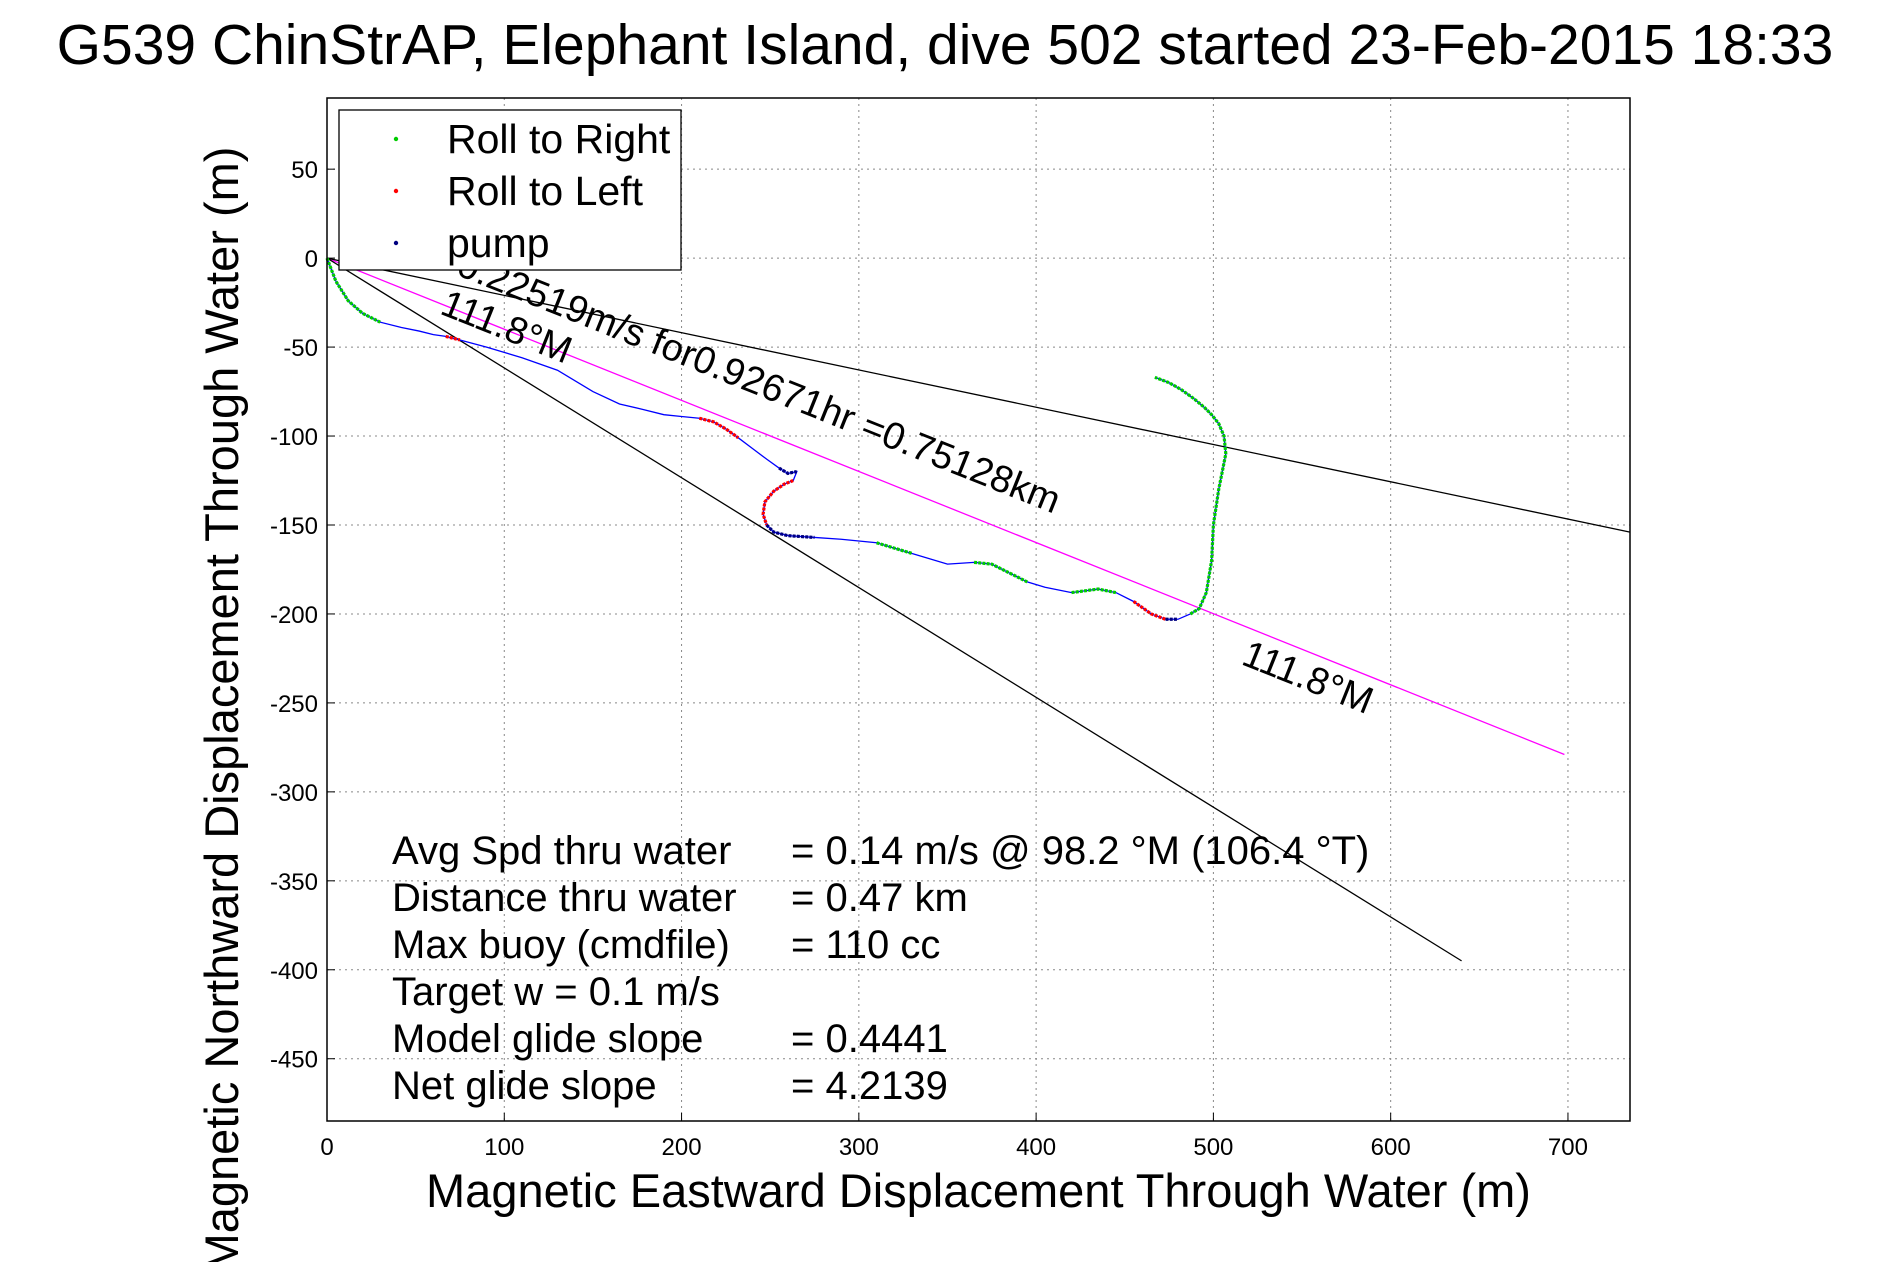  I want to click on y-tick-label: -50, so click(300, 348).